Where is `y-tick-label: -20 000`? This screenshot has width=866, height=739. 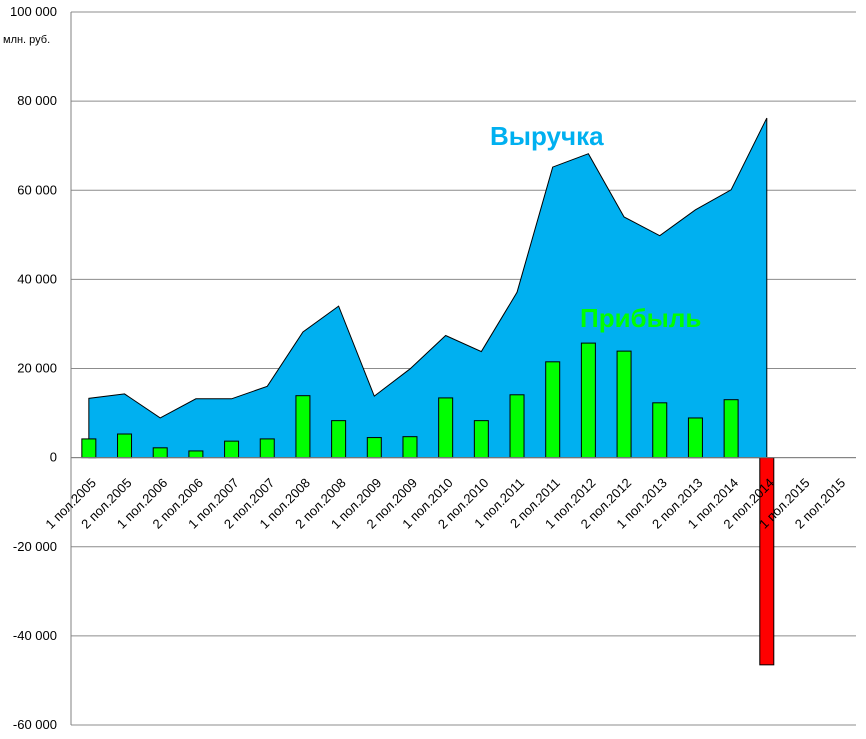 y-tick-label: -20 000 is located at coordinates (35, 546).